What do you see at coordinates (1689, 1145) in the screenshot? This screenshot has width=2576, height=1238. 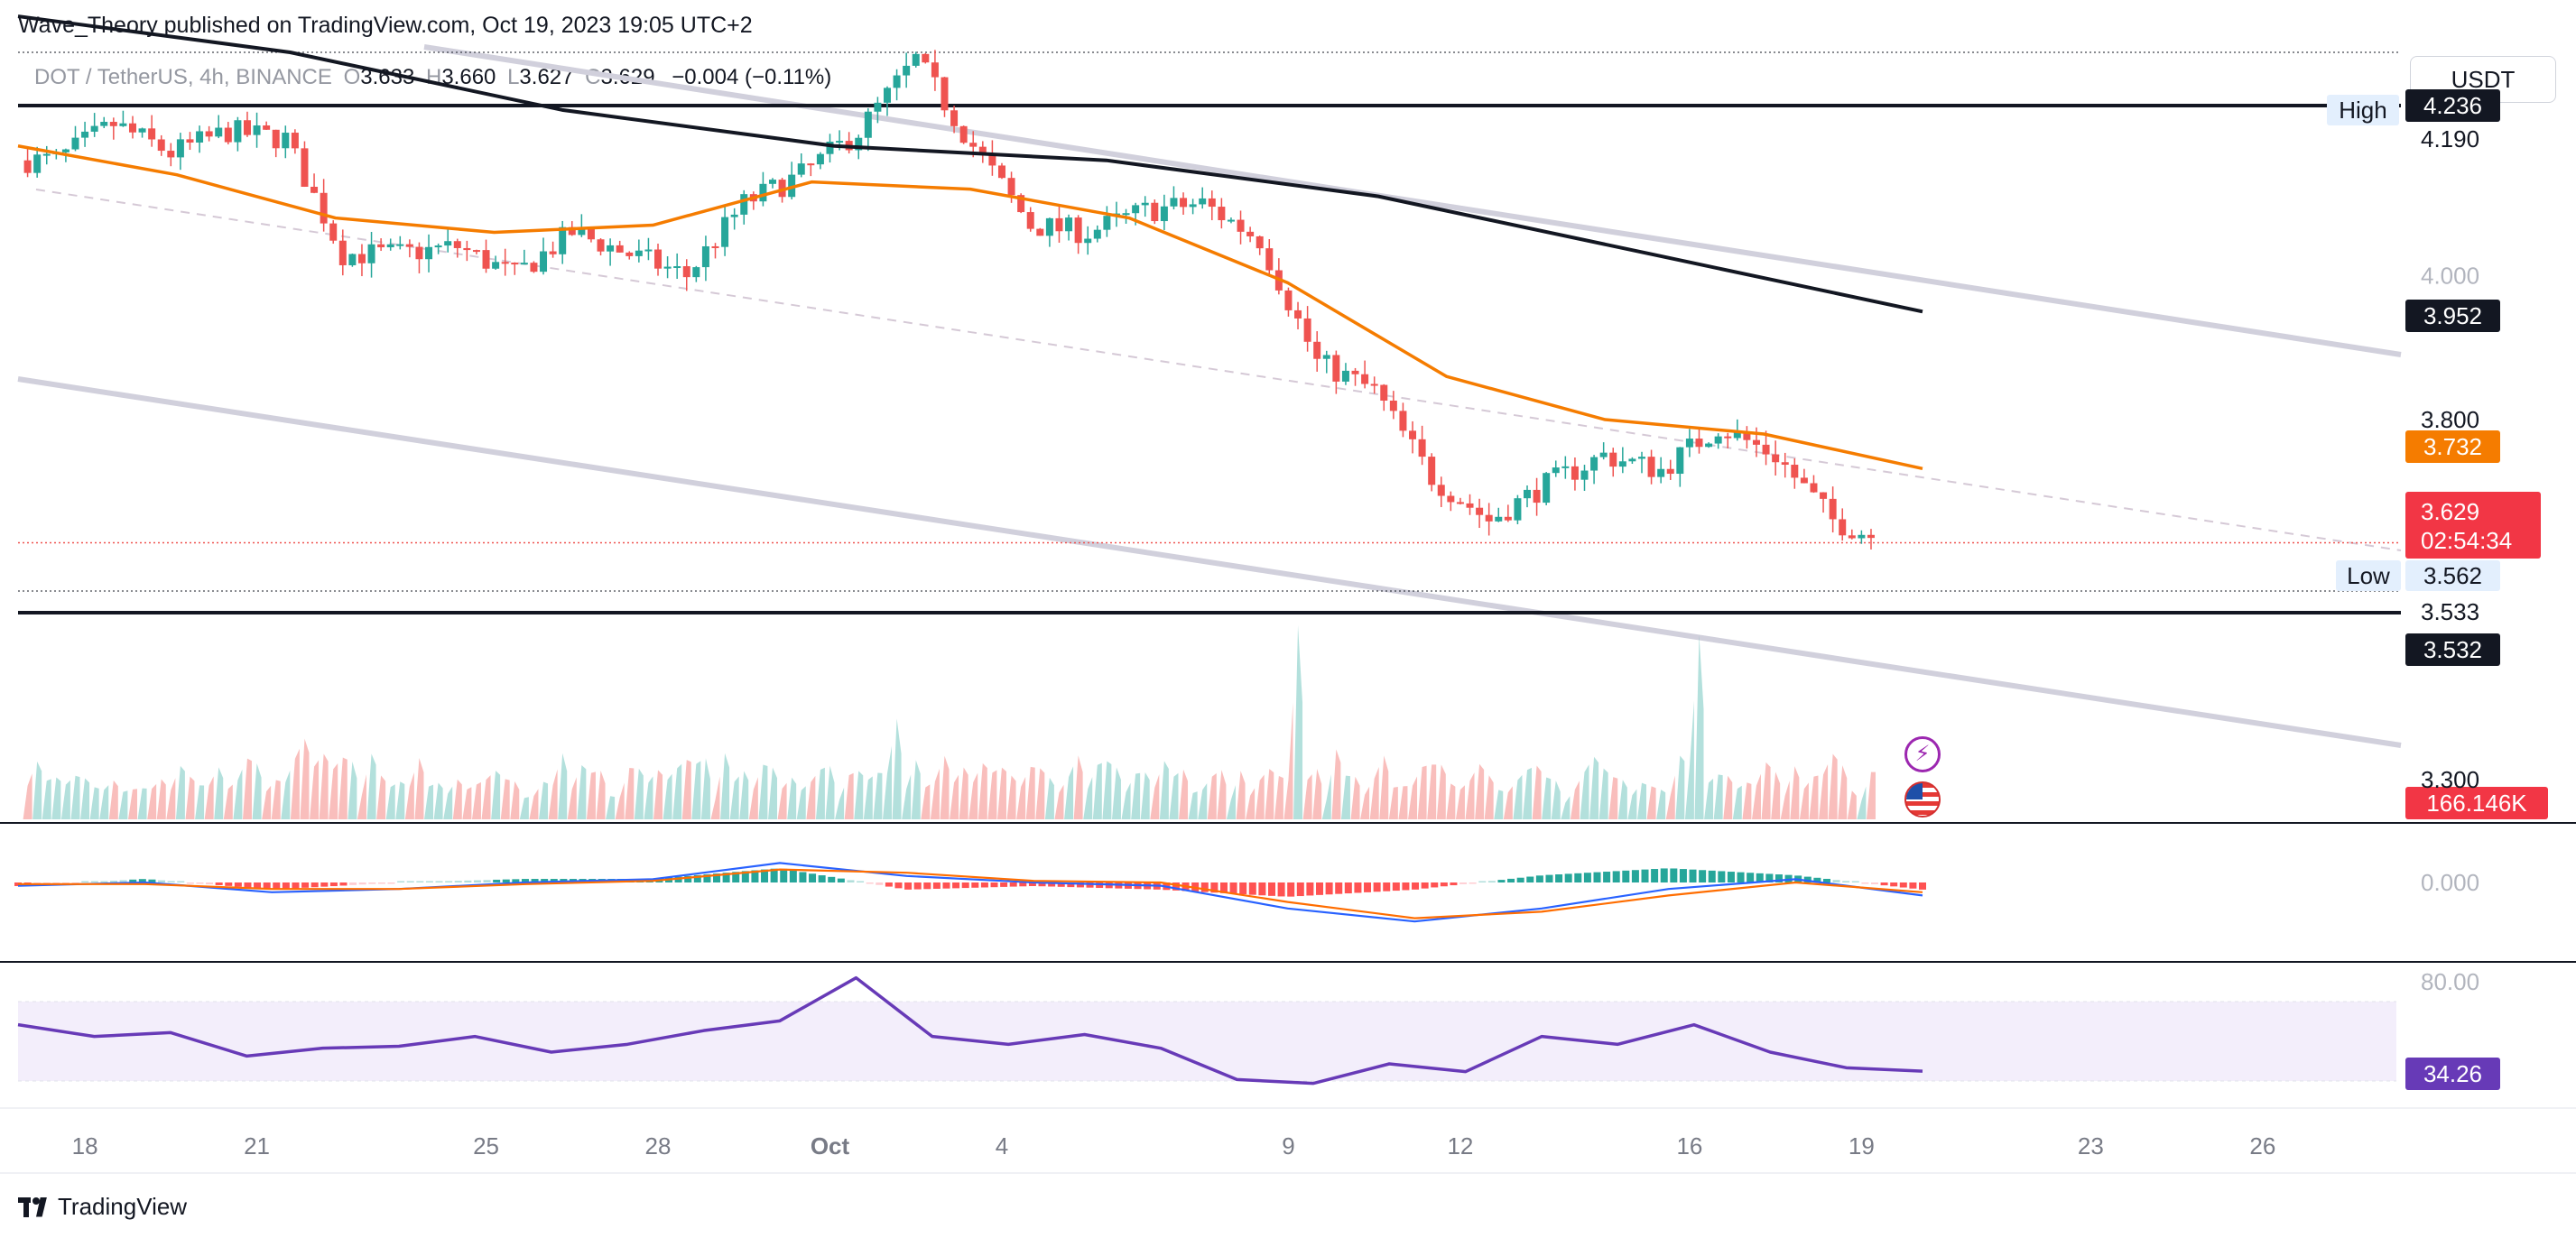 I see `time-axis-tick: 16` at bounding box center [1689, 1145].